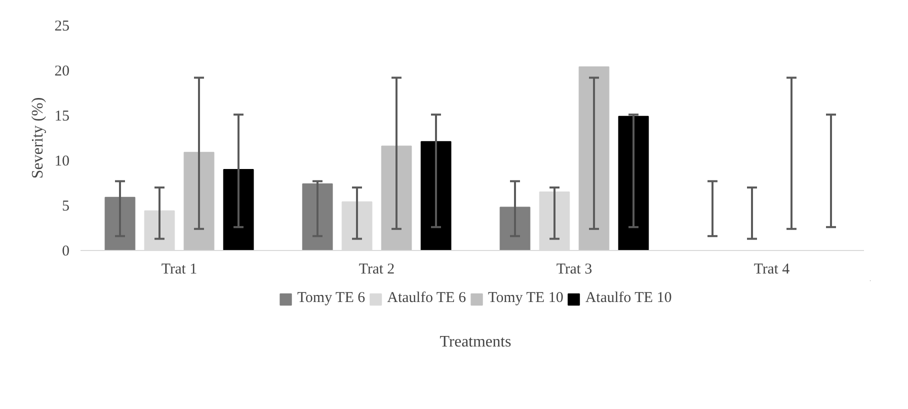 This screenshot has width=908, height=409. I want to click on x-axis-title: Treatments, so click(476, 342).